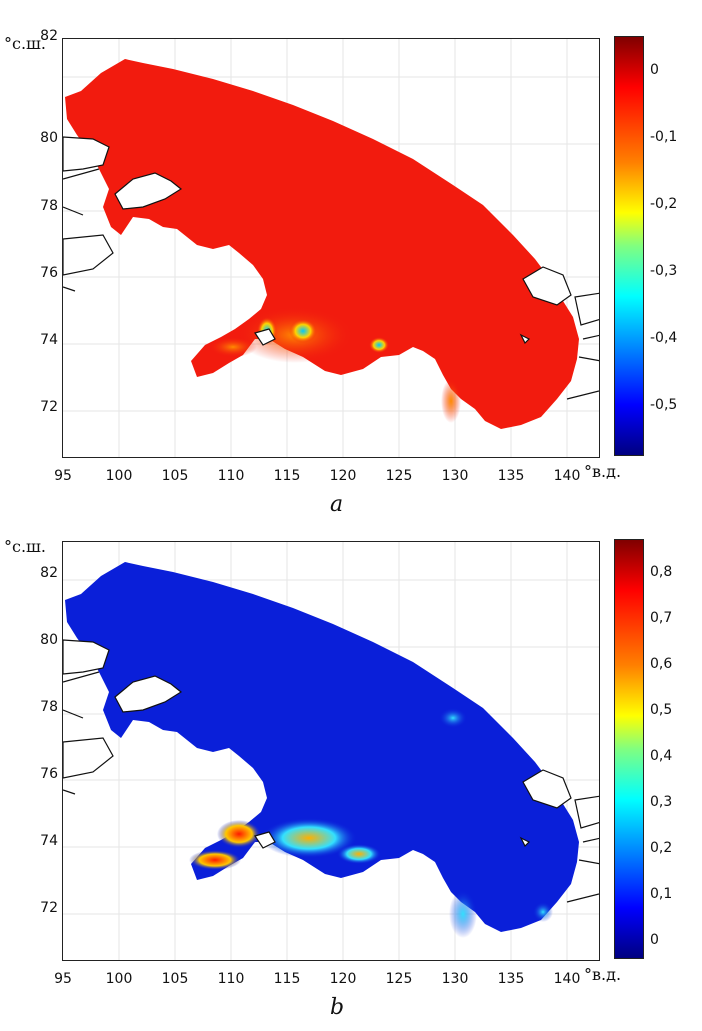 Image resolution: width=702 pixels, height=1031 pixels. Describe the element at coordinates (664, 338) in the screenshot. I see `colorbar-tick: -0,4` at that location.